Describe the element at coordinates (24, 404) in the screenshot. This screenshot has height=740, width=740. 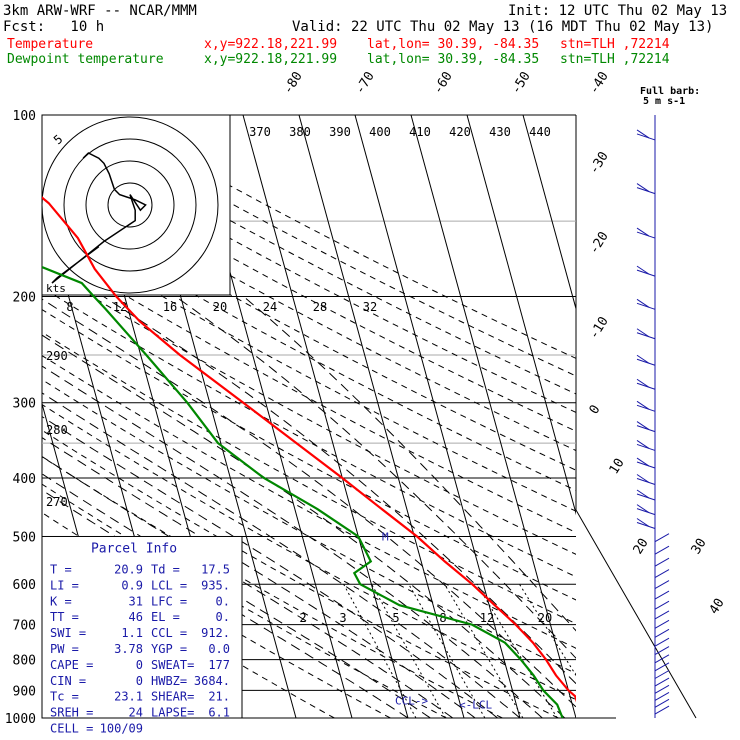
I see `pressure-tick-label-300: 300` at that location.